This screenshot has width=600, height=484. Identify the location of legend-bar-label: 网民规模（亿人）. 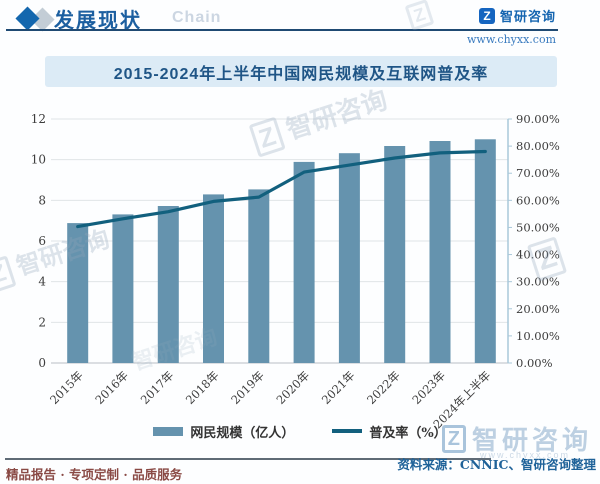
(242, 433).